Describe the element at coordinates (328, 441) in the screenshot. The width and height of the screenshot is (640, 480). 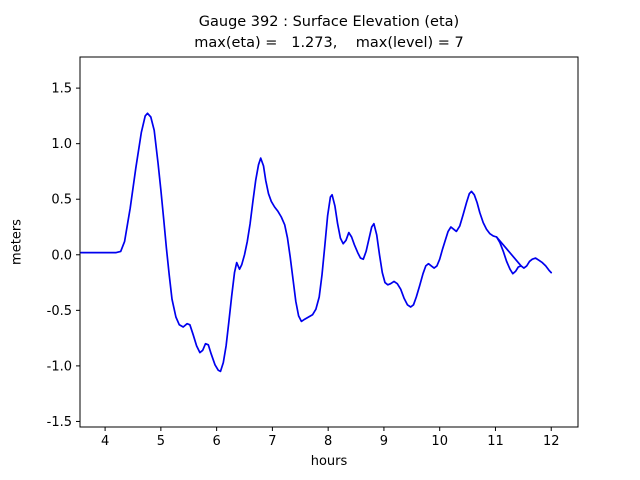
I see `x-tick-label: 8` at that location.